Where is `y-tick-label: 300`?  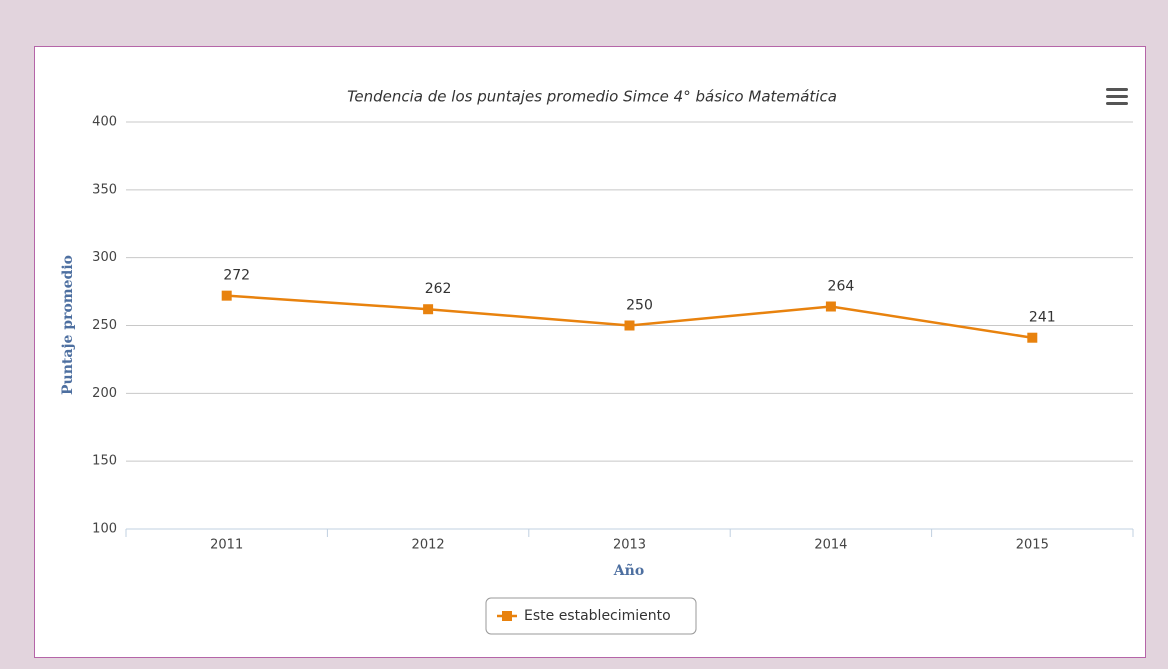
y-tick-label: 300 is located at coordinates (104, 257).